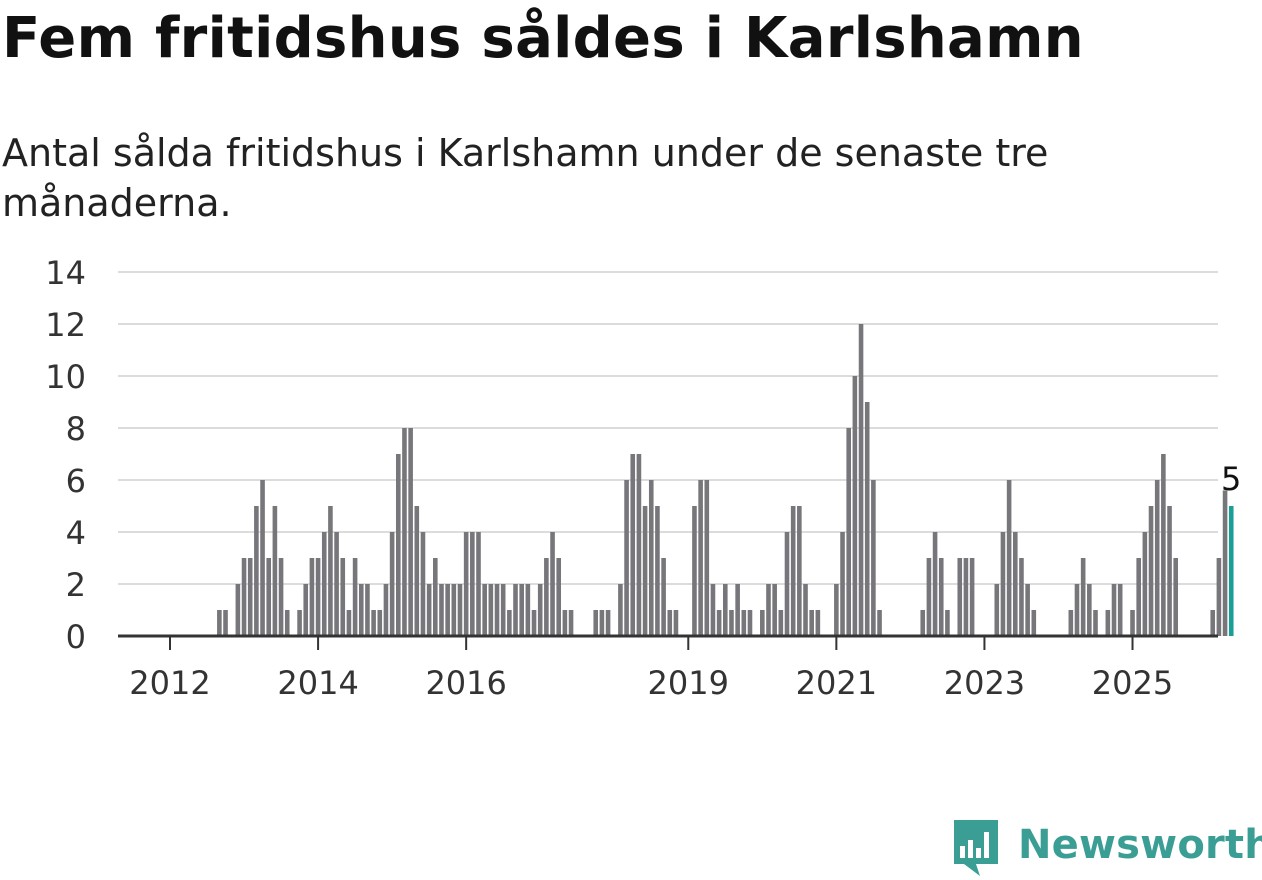  What do you see at coordinates (836, 683) in the screenshot?
I see `x-tick-label: 2021` at bounding box center [836, 683].